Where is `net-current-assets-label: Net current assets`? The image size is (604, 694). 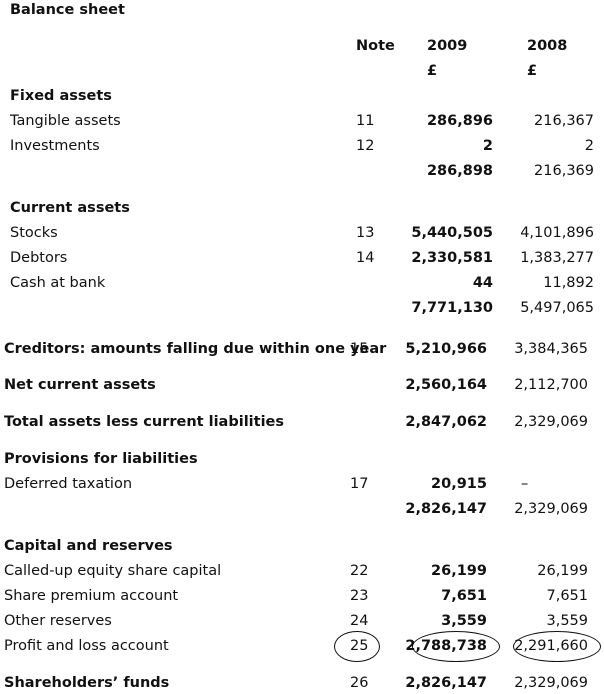
net-current-assets-label: Net current assets is located at coordinates (80, 385).